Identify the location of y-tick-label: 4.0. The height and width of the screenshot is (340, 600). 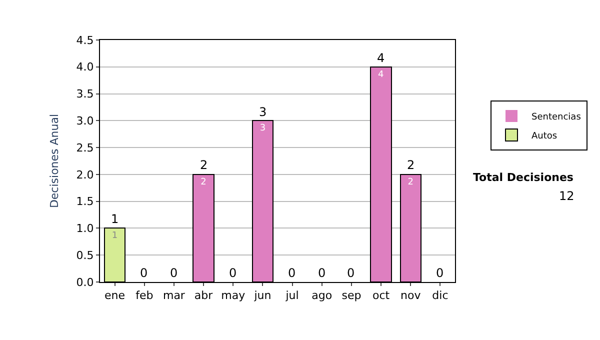
(85, 67).